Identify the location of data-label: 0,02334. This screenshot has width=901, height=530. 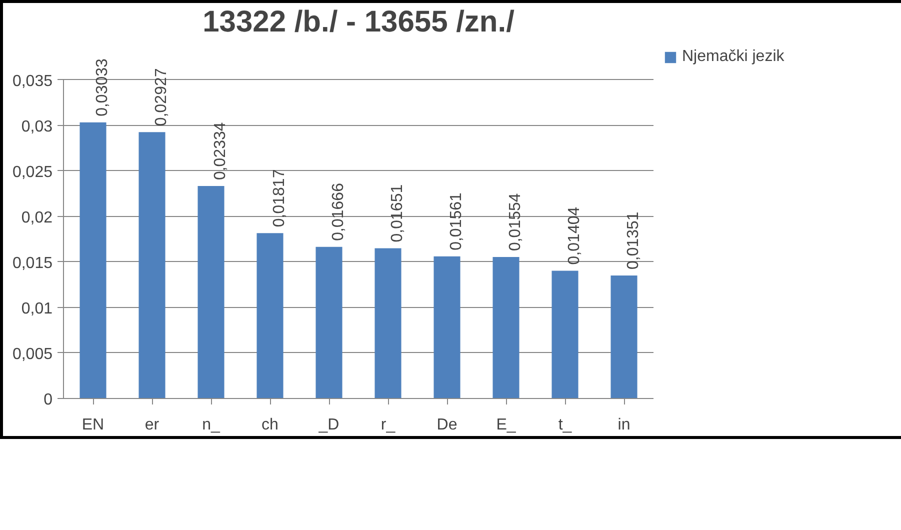
(220, 151).